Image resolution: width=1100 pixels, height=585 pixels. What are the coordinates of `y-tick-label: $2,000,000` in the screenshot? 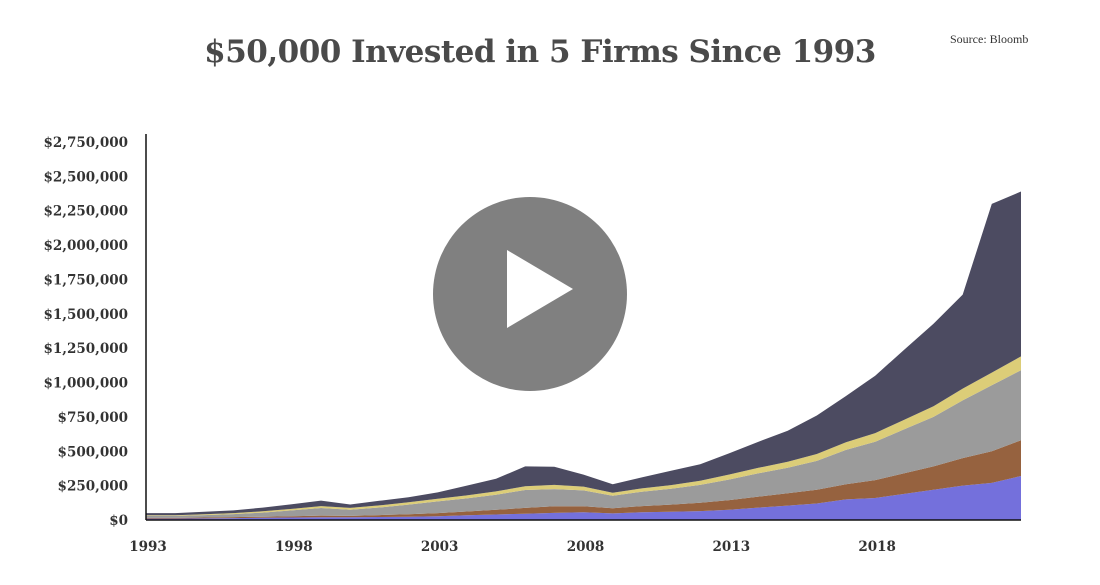 It's located at (85, 246).